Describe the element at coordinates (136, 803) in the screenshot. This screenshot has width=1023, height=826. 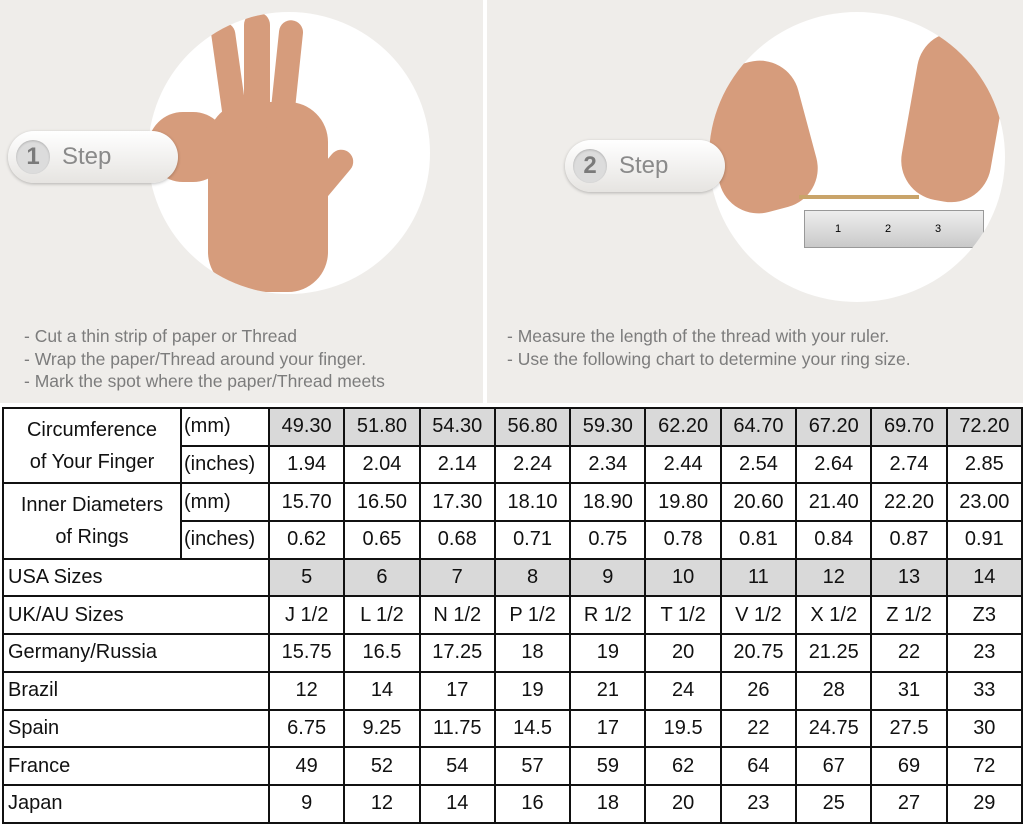
I see `row-label: Japan` at that location.